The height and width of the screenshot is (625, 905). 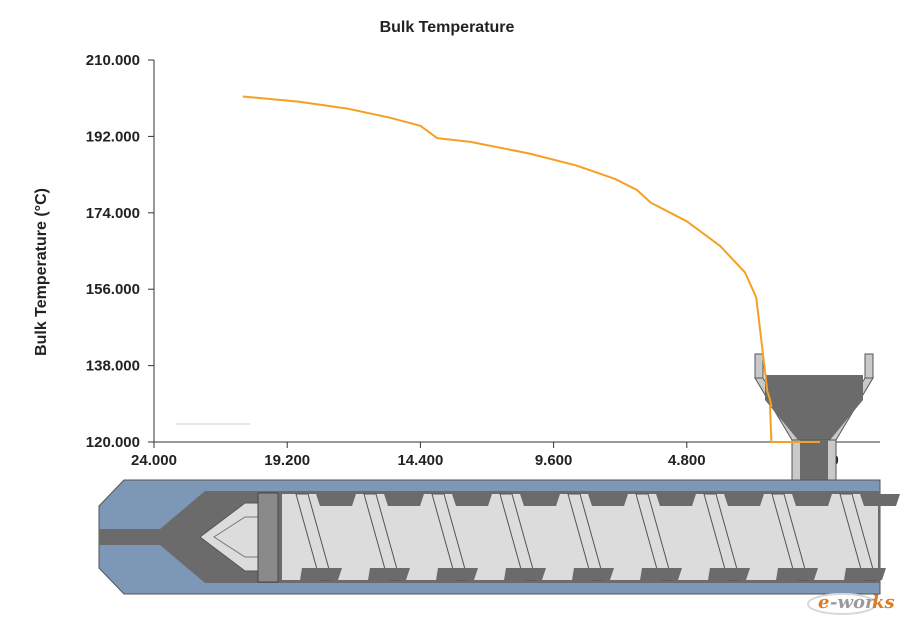 What do you see at coordinates (597, 537) in the screenshot?
I see `screw-flights` at bounding box center [597, 537].